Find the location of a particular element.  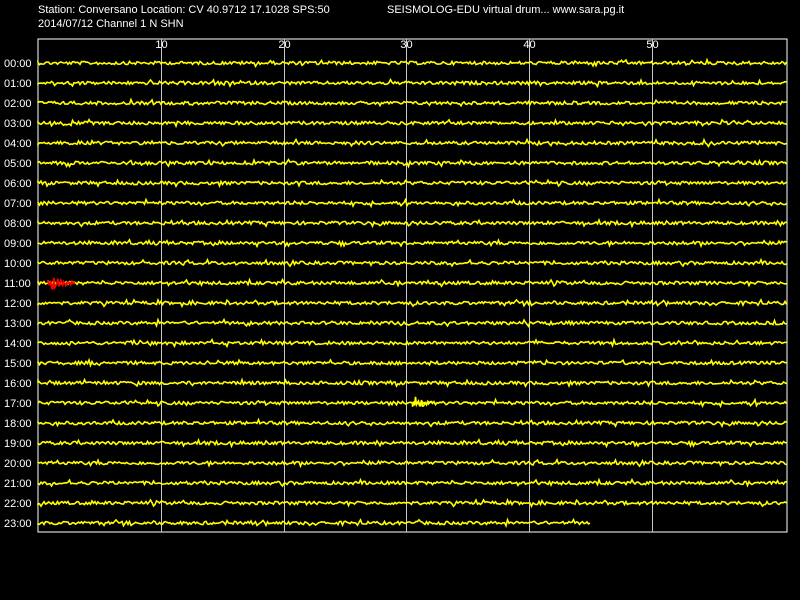

trace-2000 is located at coordinates (412, 463).